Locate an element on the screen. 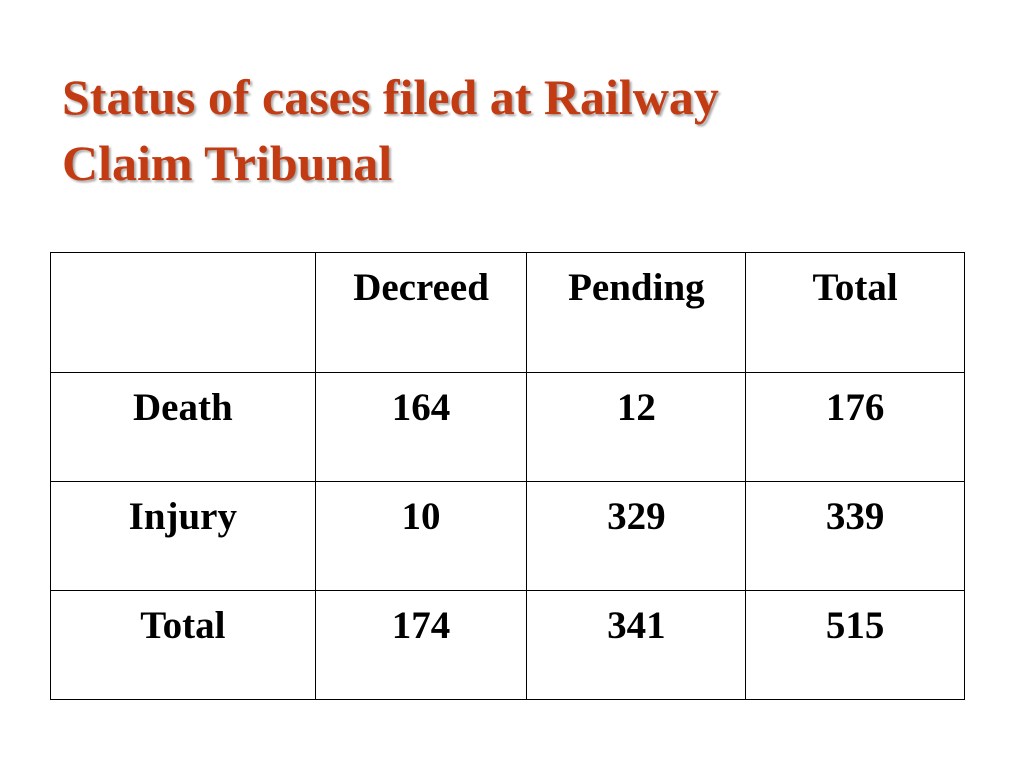 Image resolution: width=1024 pixels, height=768 pixels. column-header-pending: Pending is located at coordinates (636, 312).